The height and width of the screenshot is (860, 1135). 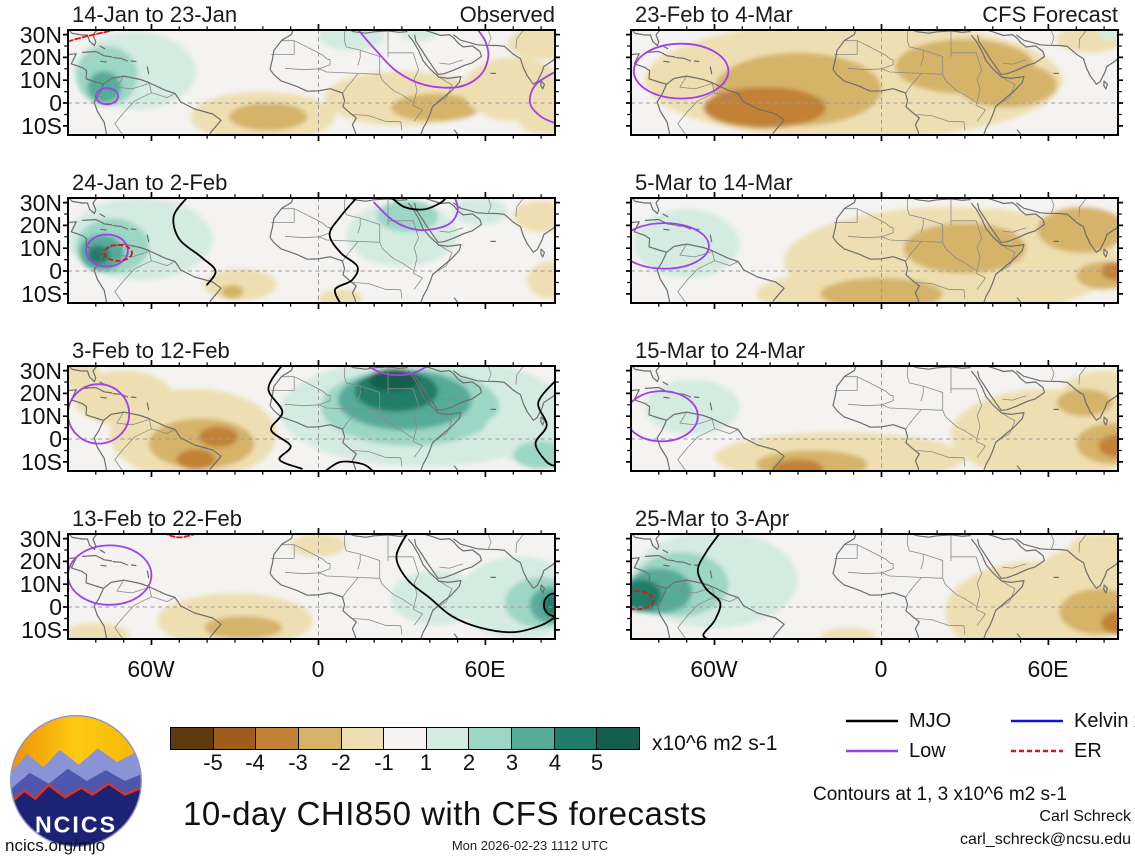 I want to click on colorbar-tick-label: -2, so click(x=341, y=762).